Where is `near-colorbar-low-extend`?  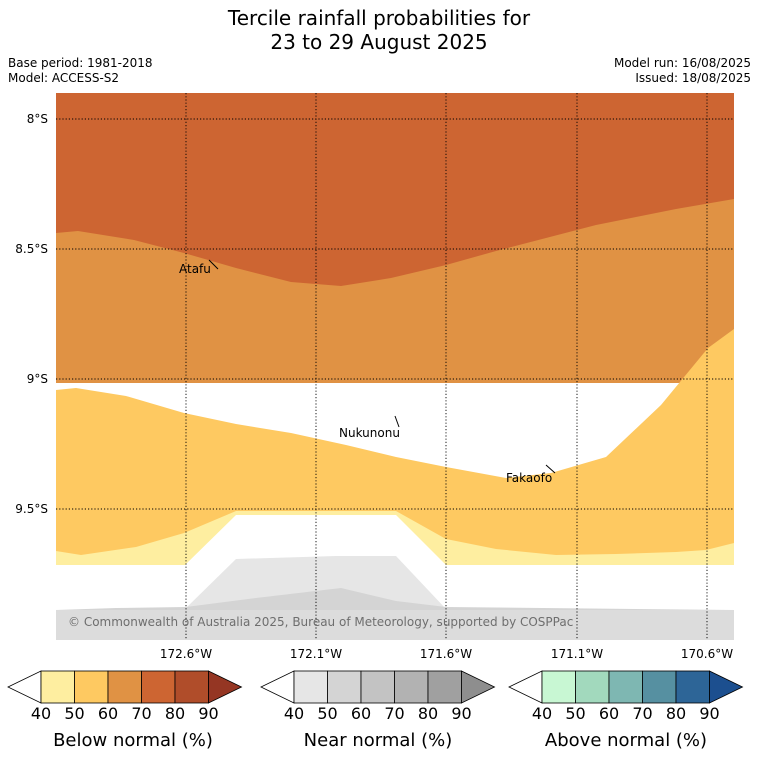
near-colorbar-low-extend is located at coordinates (277, 687).